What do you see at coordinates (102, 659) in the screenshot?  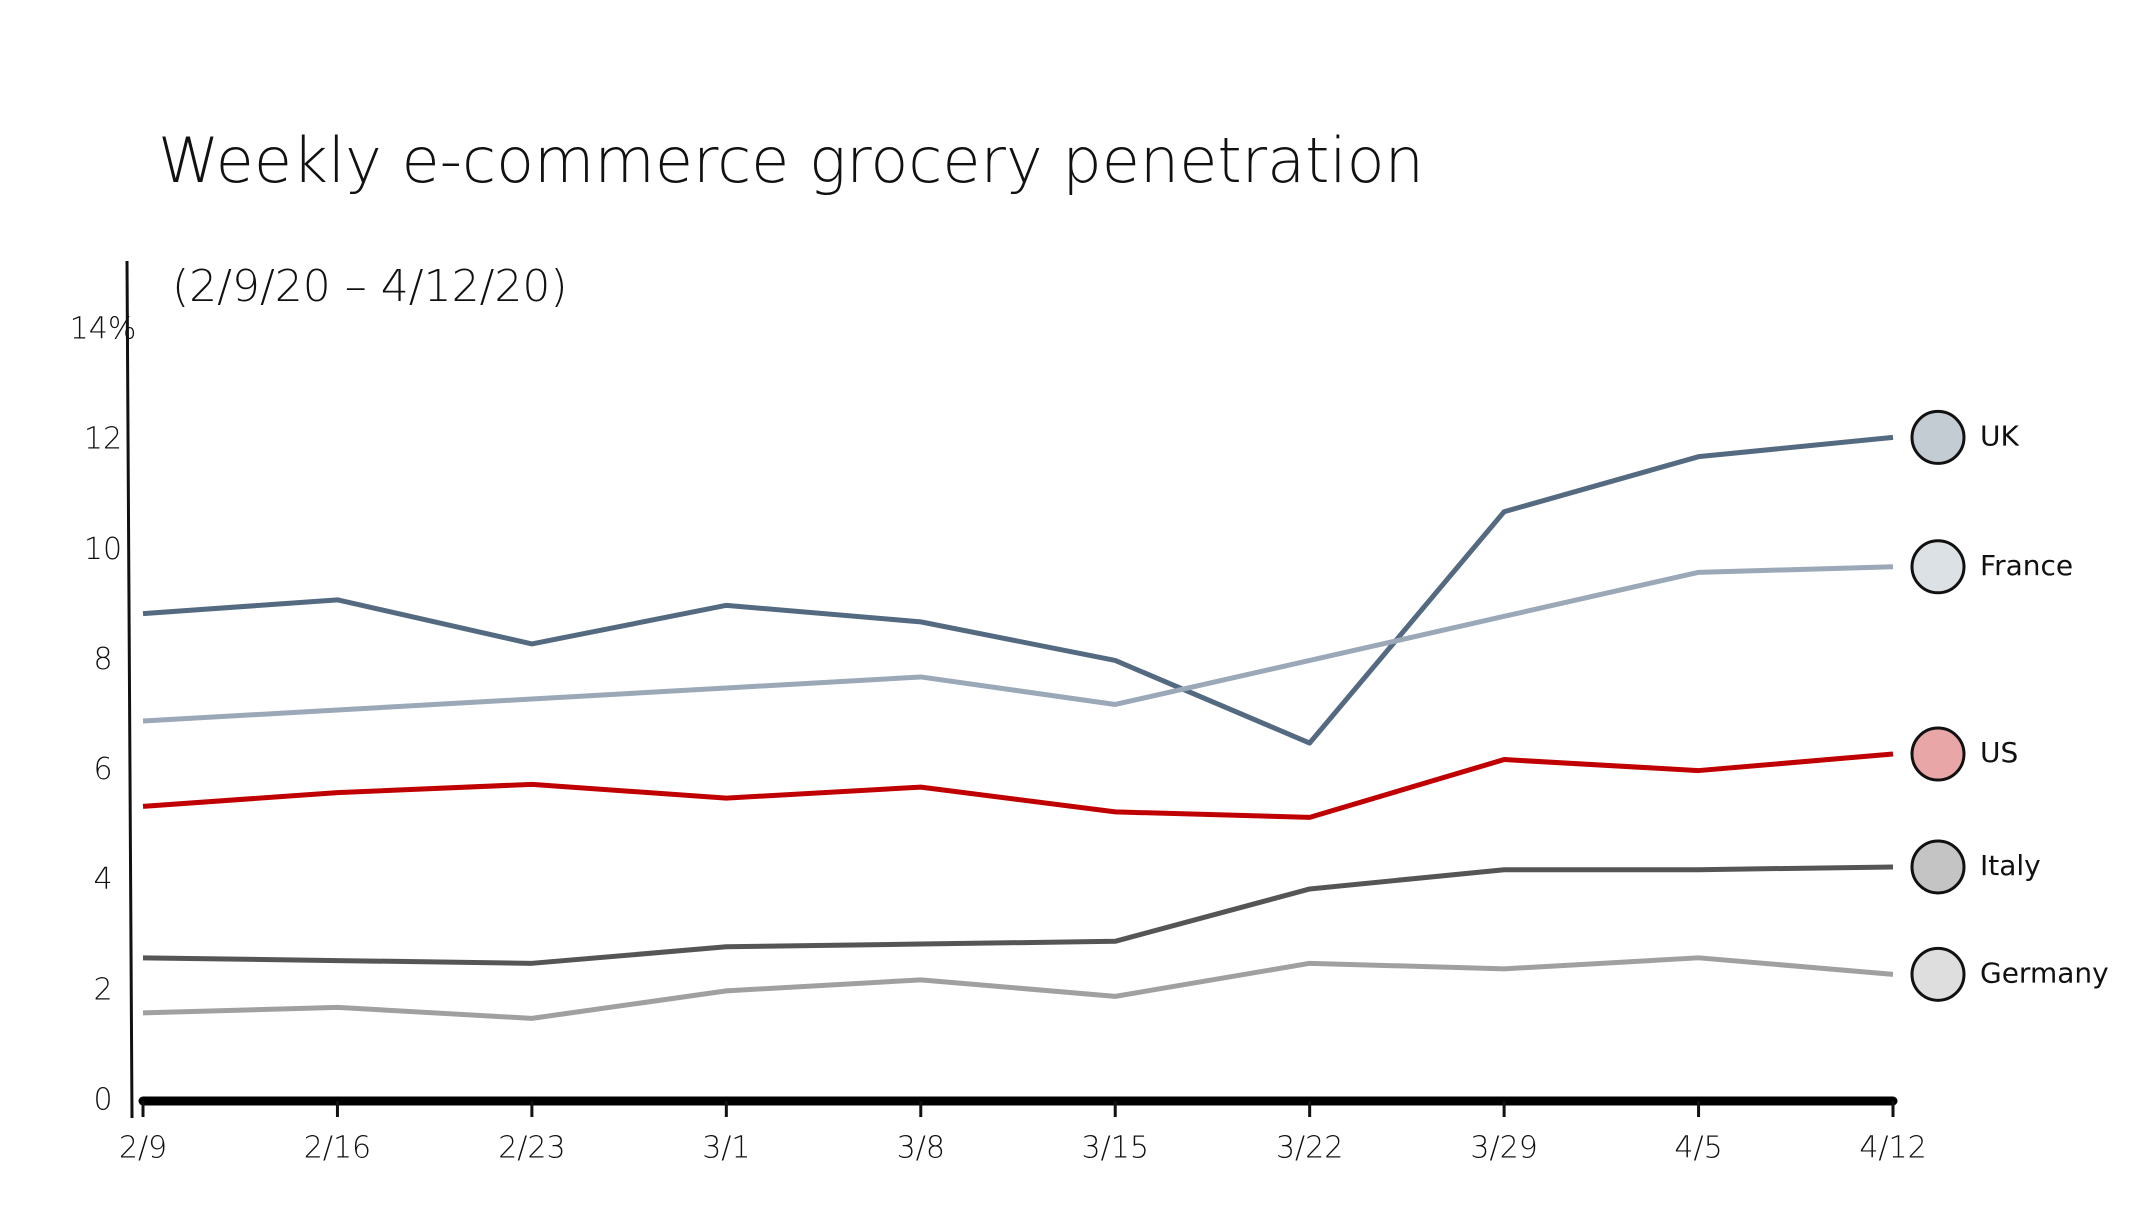 I see `y-tick-label: 8` at bounding box center [102, 659].